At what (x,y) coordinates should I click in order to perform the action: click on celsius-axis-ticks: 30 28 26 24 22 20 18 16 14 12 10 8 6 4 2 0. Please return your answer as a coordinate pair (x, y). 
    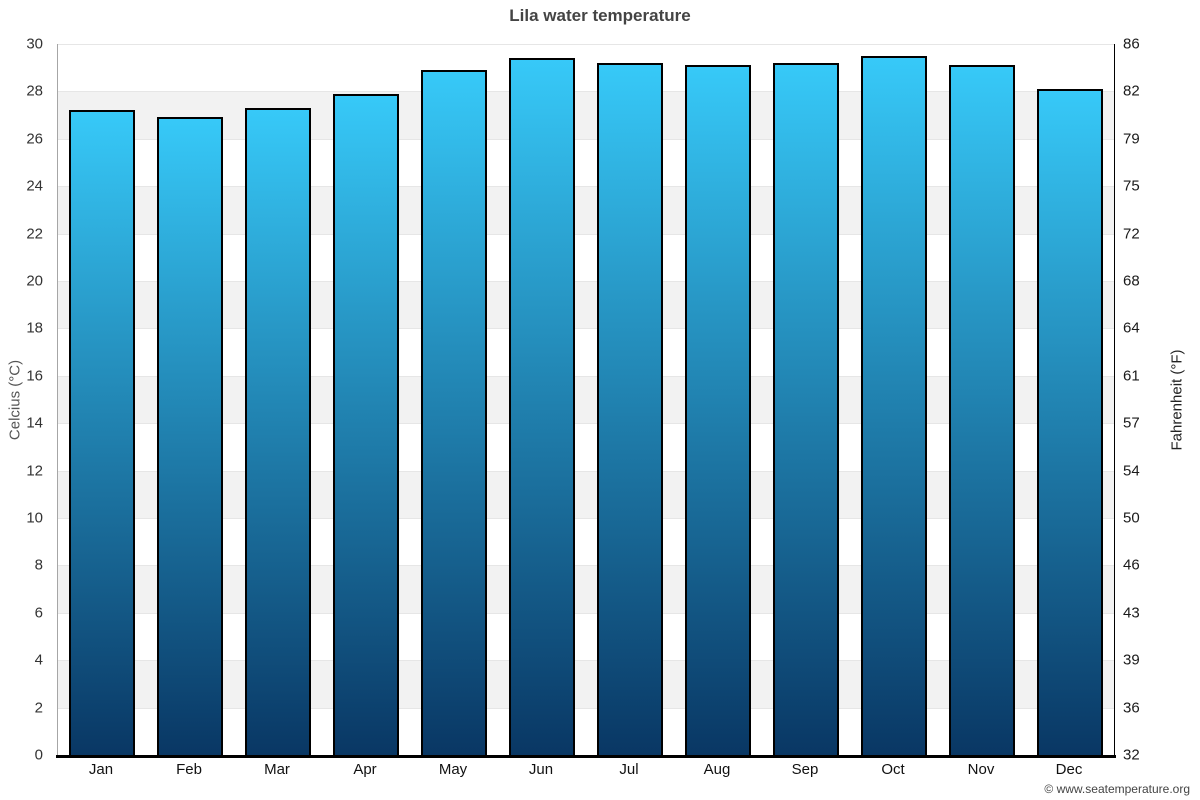
    Looking at the image, I should click on (25, 400).